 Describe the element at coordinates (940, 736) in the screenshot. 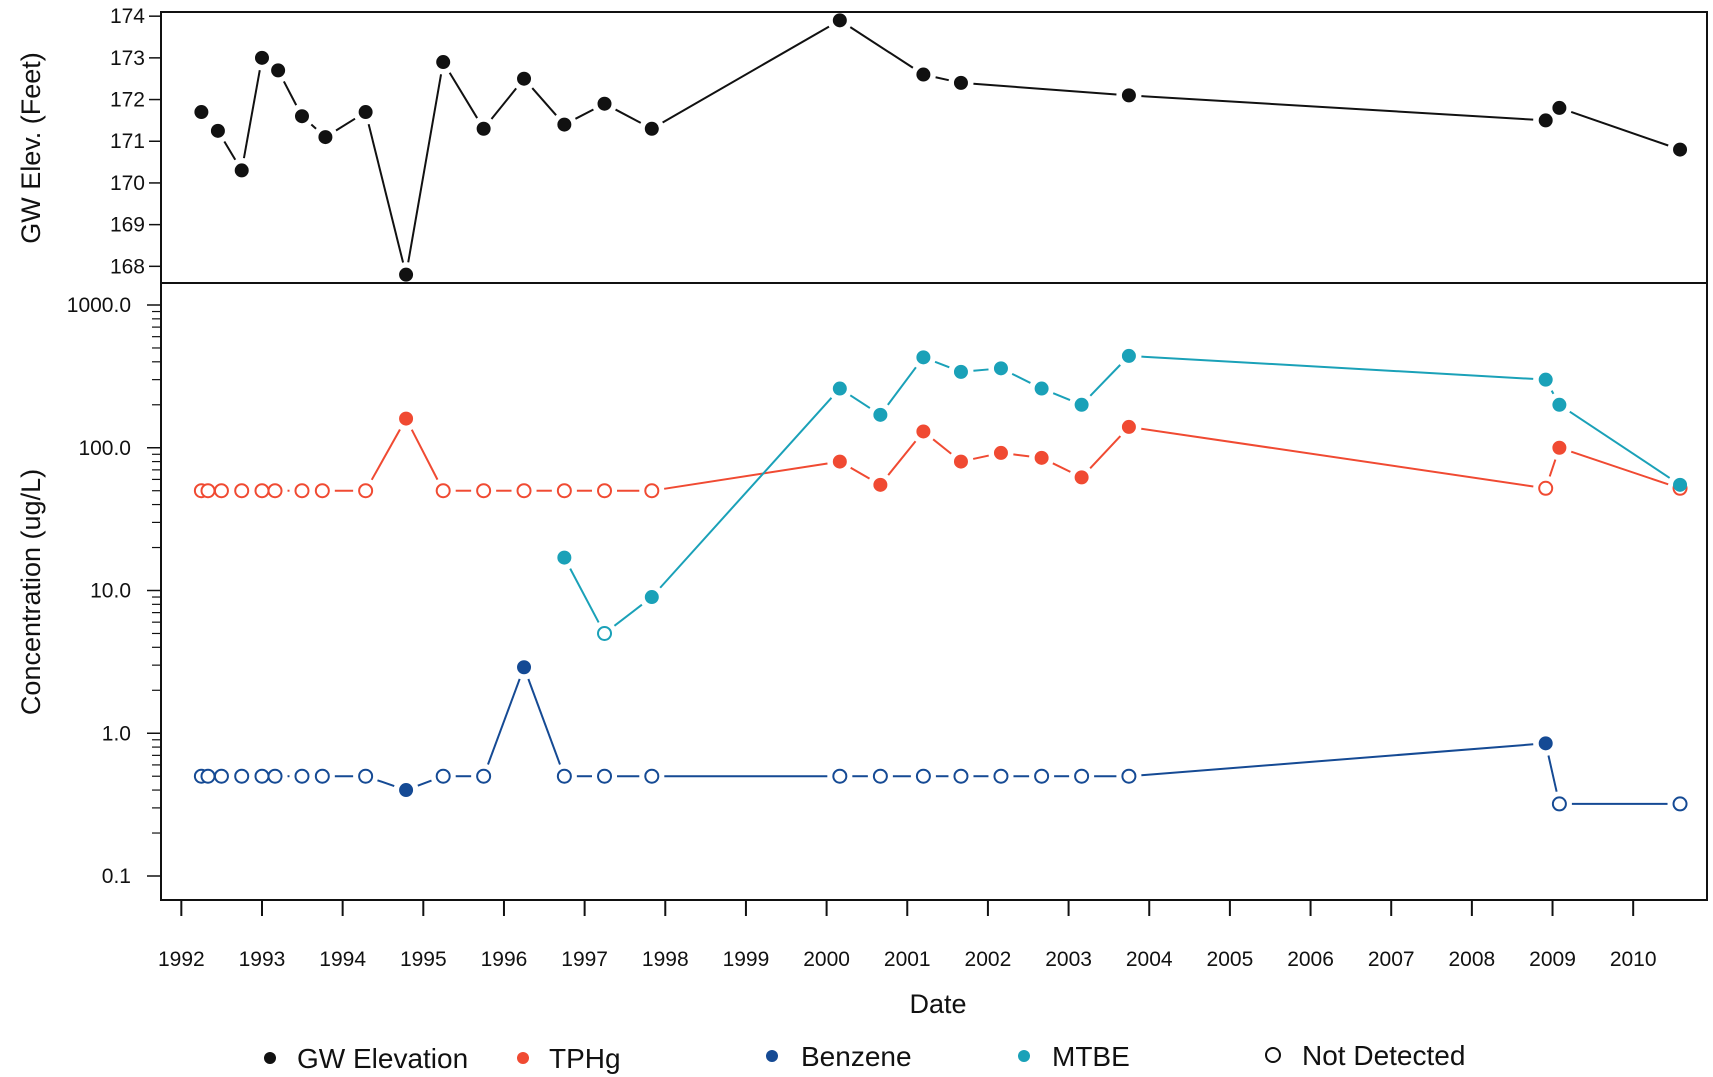

I see `series-benzene` at that location.